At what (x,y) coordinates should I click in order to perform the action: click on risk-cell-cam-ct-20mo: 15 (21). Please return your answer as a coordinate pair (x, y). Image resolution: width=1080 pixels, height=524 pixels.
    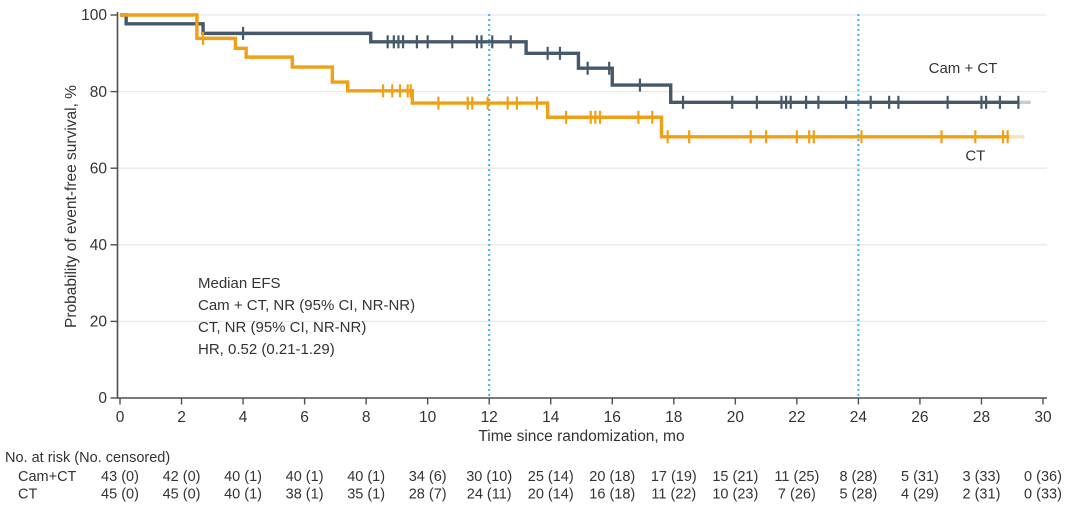
    Looking at the image, I should click on (735, 477).